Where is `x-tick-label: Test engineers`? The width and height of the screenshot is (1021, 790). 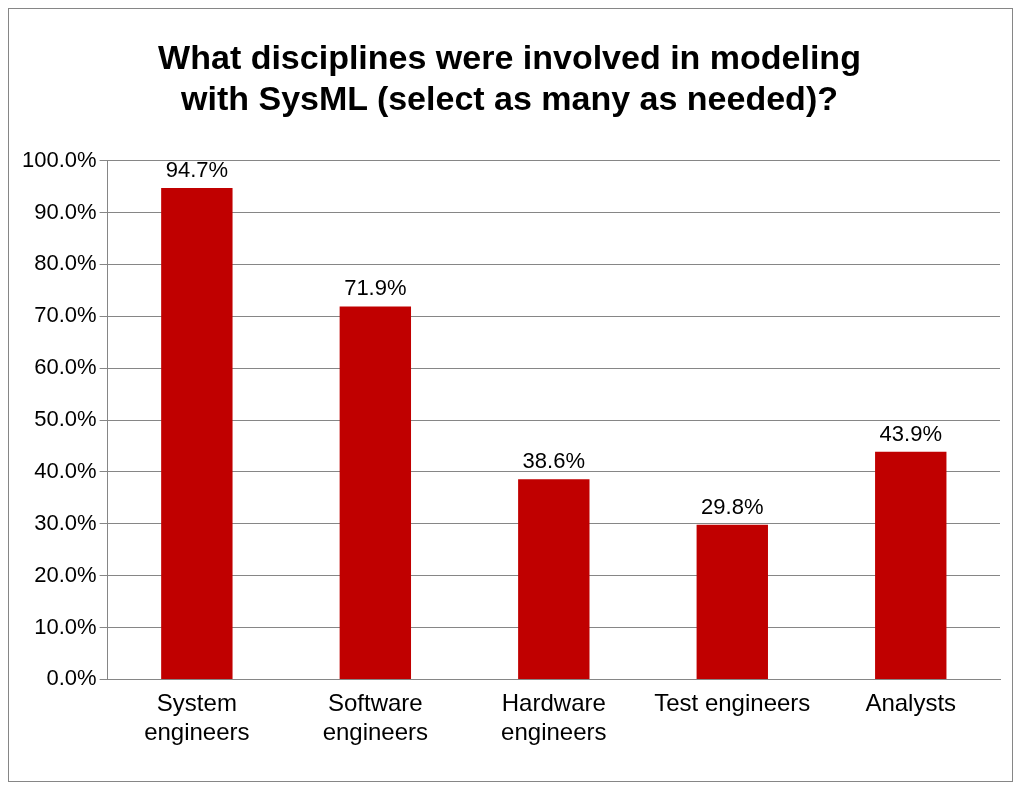
x-tick-label: Test engineers is located at coordinates (732, 703).